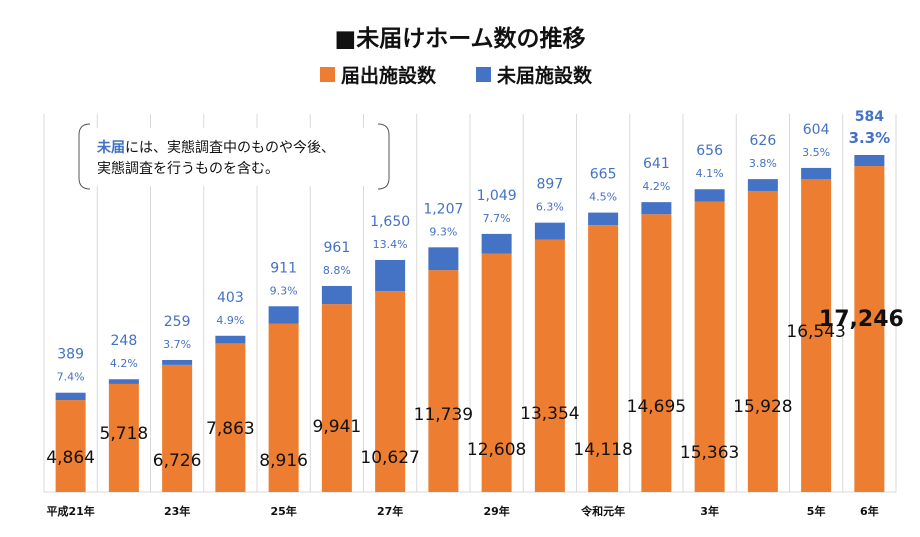 This screenshot has width=920, height=537. I want to click on note-emphasis: 未届, so click(111, 147).